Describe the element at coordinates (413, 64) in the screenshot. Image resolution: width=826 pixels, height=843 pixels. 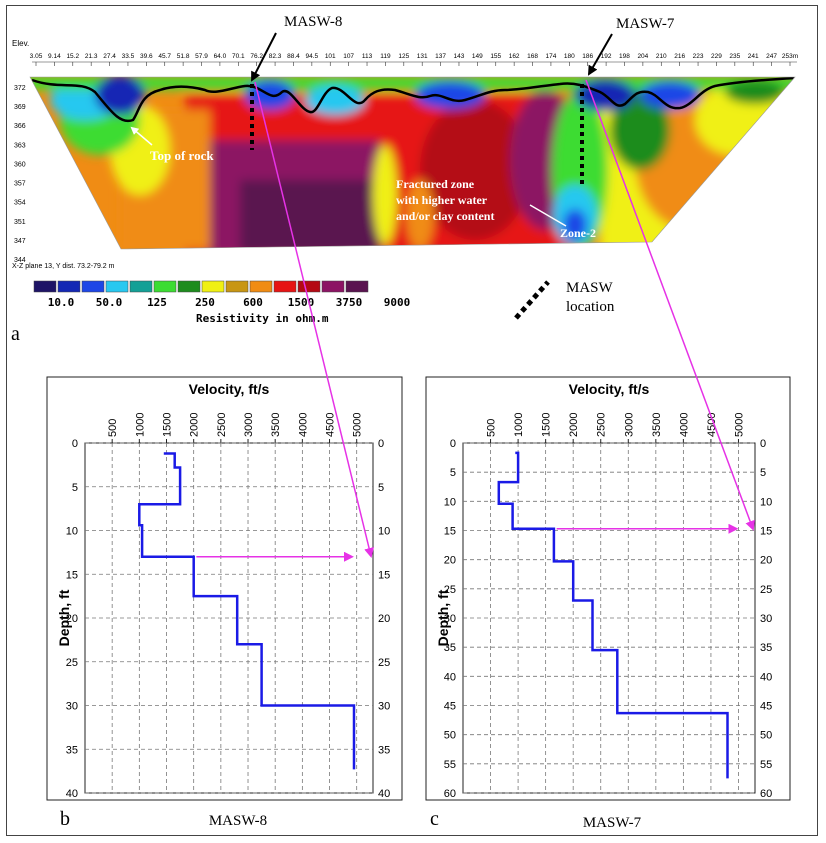
I see `section-x-tick-marks` at that location.